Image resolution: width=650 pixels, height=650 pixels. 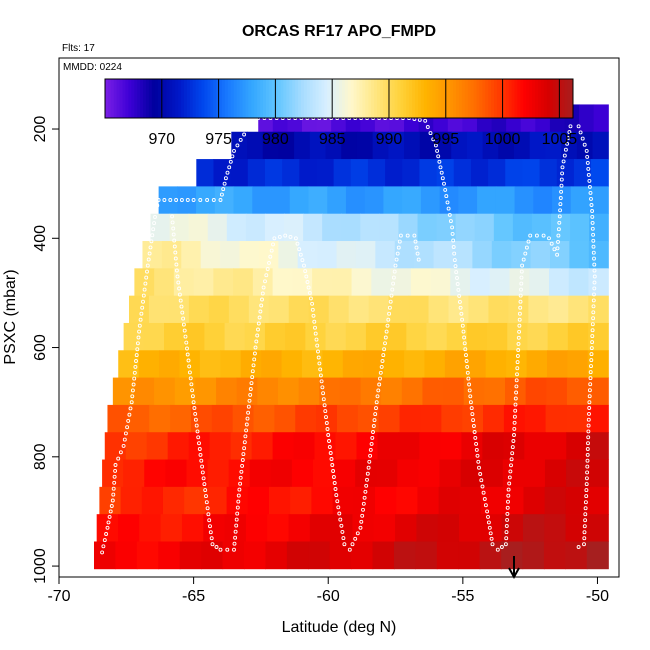 I want to click on colorbar-tick-label: 990, so click(x=389, y=139).